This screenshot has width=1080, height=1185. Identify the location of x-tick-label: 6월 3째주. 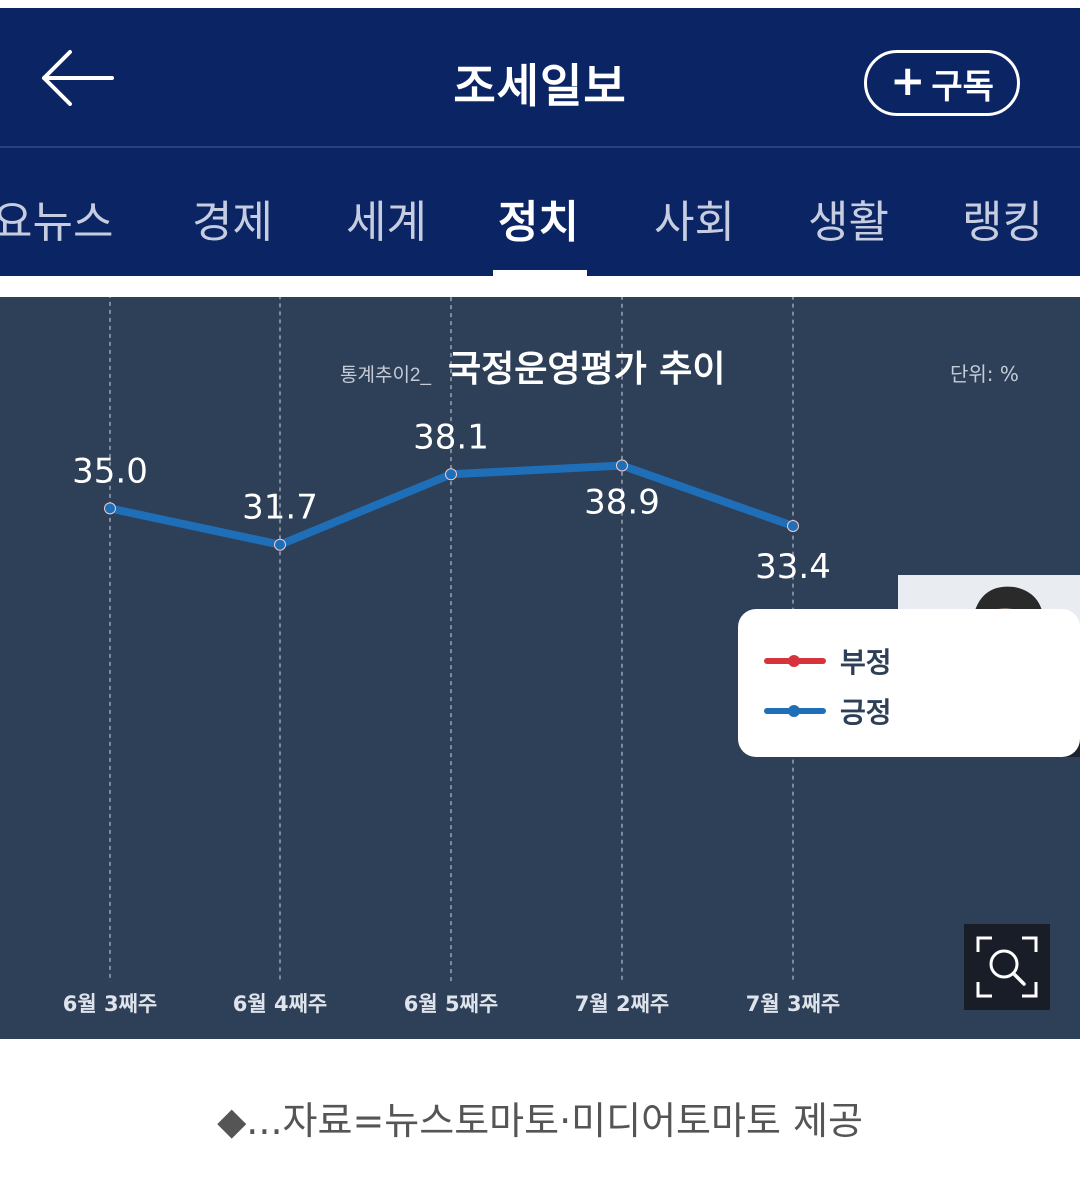
(110, 1004).